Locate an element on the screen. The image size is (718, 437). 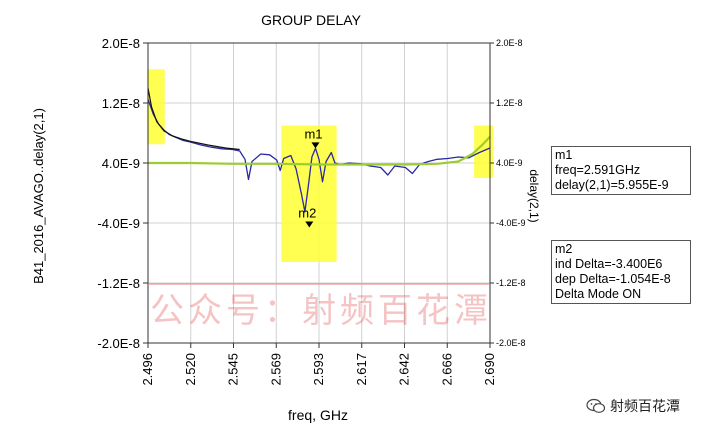
series-layer is located at coordinates (319, 150).